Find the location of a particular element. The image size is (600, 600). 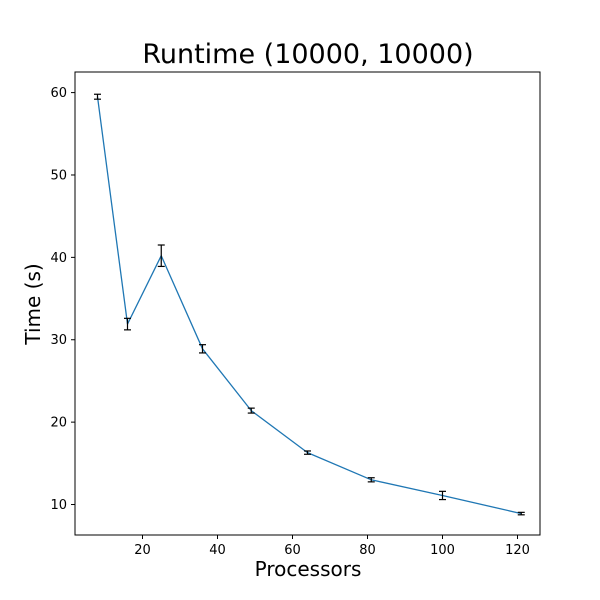

x-tick-label-20: 20 is located at coordinates (142, 550).